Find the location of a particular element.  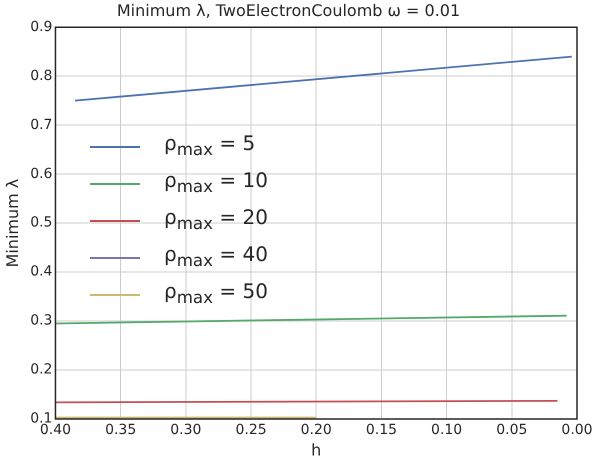

x-tick-label: 0.30 is located at coordinates (186, 430).